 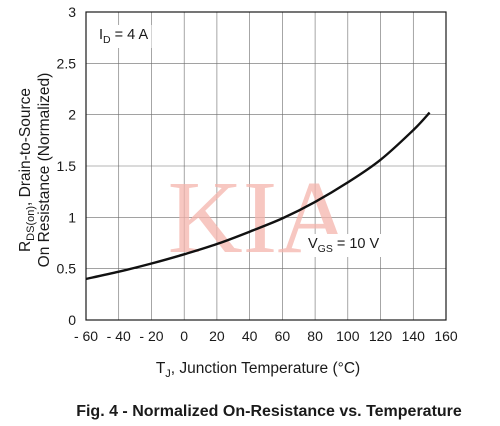 What do you see at coordinates (348, 336) in the screenshot?
I see `x-tick-label: 100` at bounding box center [348, 336].